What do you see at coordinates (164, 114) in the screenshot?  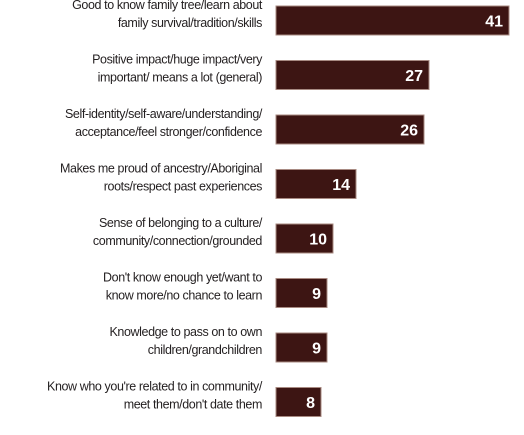 I see `category-label-line: Self-identity/self-aware/understanding/` at bounding box center [164, 114].